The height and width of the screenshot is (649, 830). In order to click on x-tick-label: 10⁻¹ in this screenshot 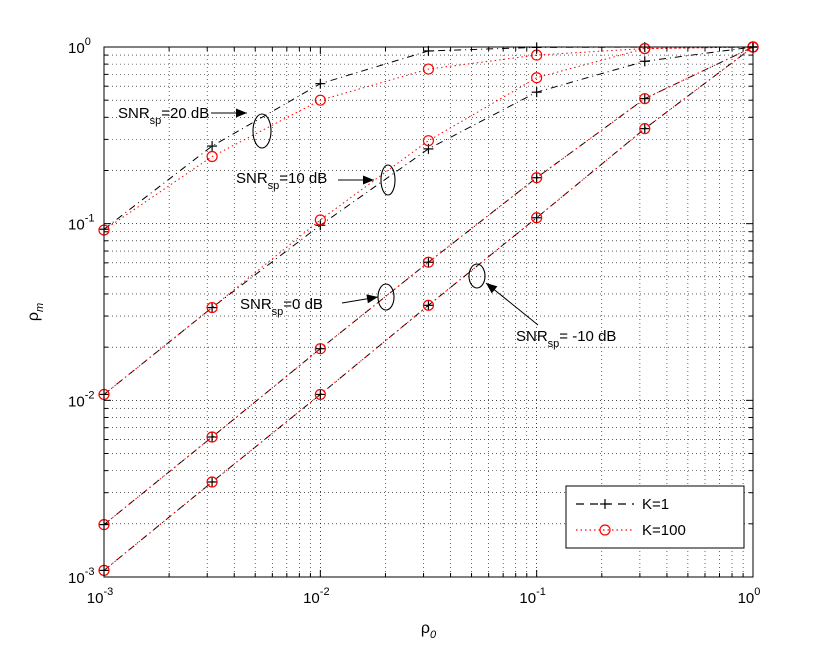, I will do `click(532, 596)`.